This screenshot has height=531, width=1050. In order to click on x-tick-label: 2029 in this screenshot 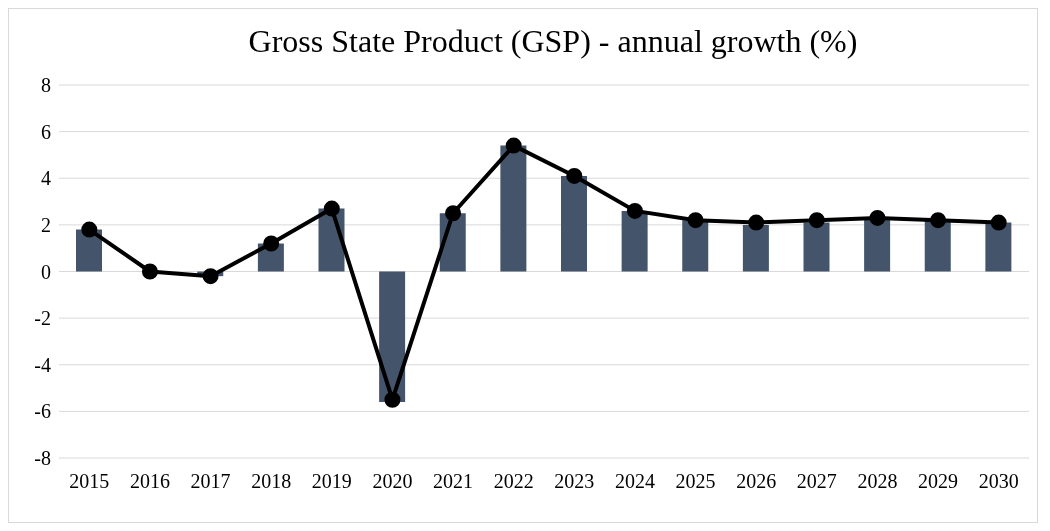, I will do `click(938, 481)`.